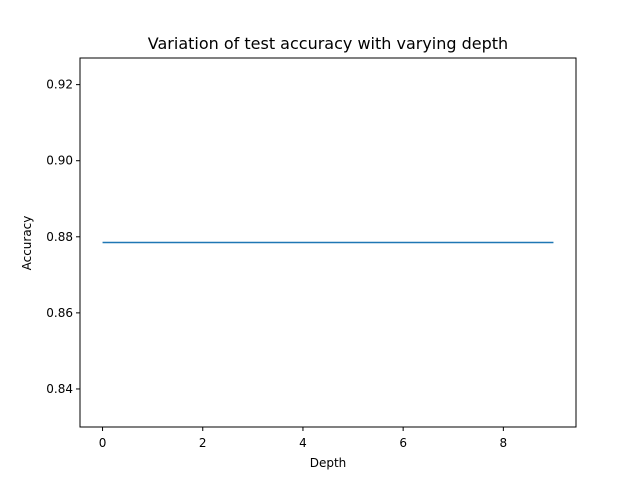 The width and height of the screenshot is (640, 480). I want to click on y-axis: 0.84 0.86 0.88 0.90 0.92, so click(63, 237).